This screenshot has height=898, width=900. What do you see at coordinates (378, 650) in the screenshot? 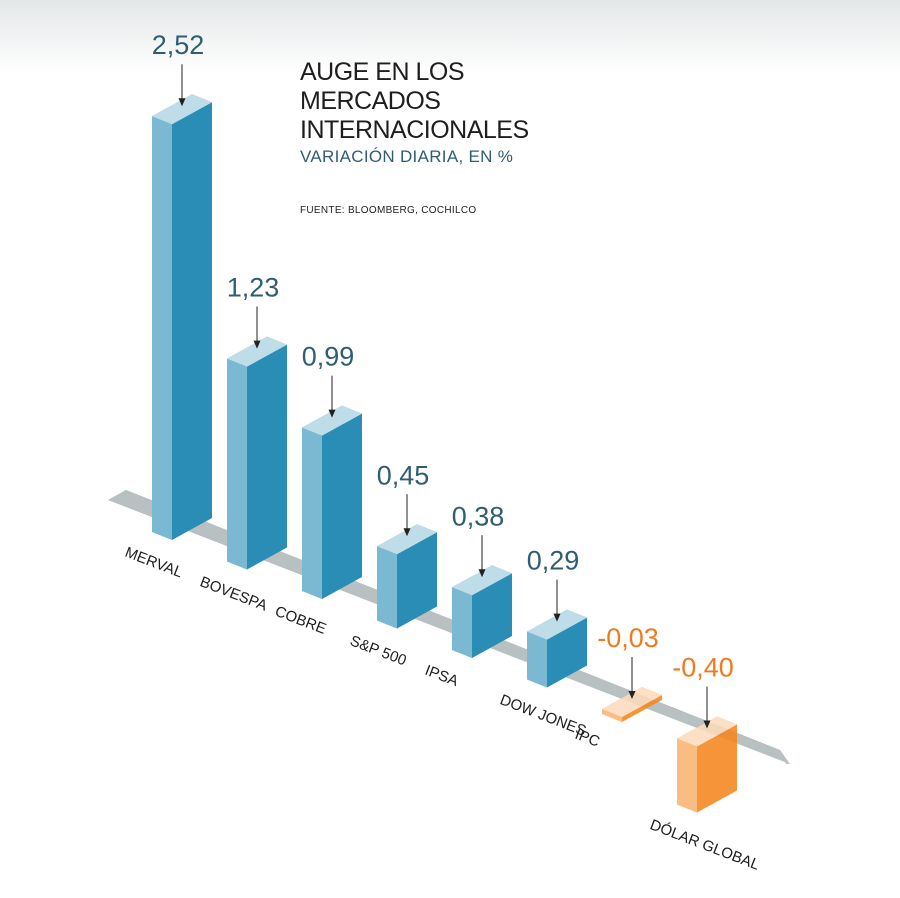
I see `category-label: S&P 500` at bounding box center [378, 650].